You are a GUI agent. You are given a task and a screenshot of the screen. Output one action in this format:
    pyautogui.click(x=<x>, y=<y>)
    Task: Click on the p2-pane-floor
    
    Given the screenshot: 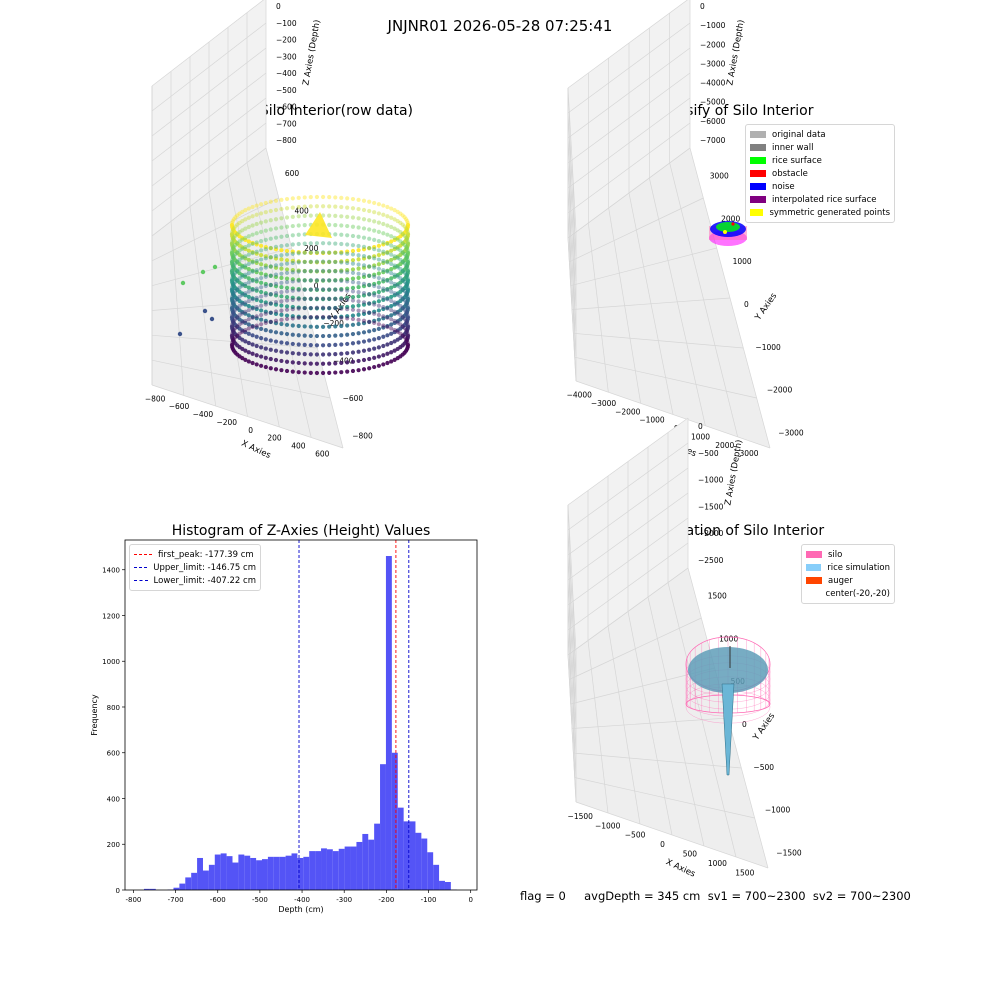 What is the action you would take?
    pyautogui.click(x=669, y=298)
    